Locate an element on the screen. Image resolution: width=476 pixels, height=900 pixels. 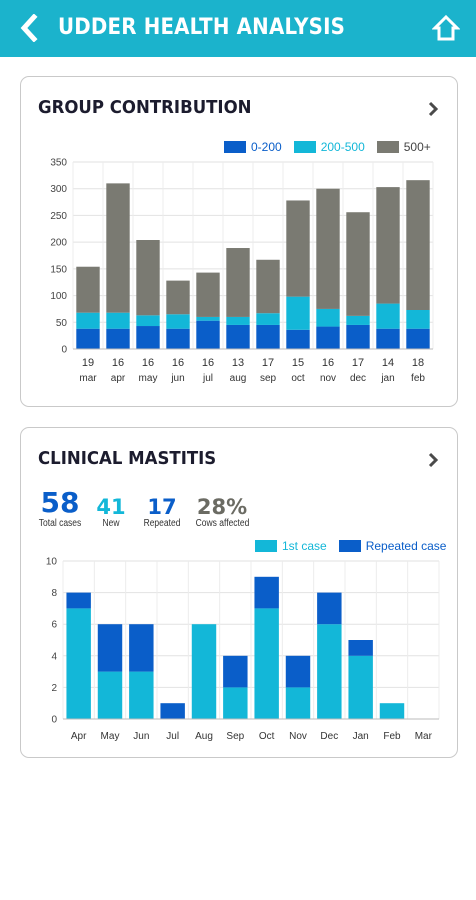
legend-item-0-200: 0-200 is located at coordinates (253, 147).